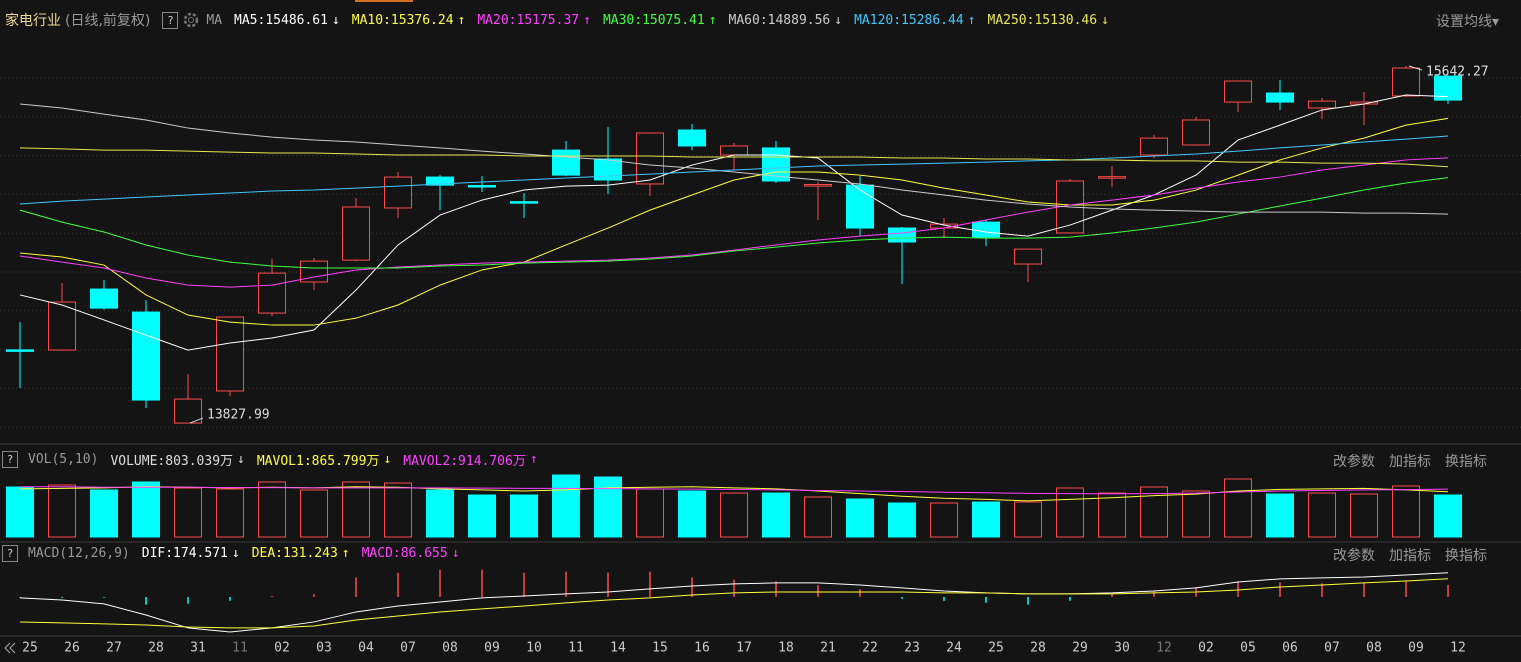  I want to click on legend-label: MA60:14889.56, so click(779, 20).